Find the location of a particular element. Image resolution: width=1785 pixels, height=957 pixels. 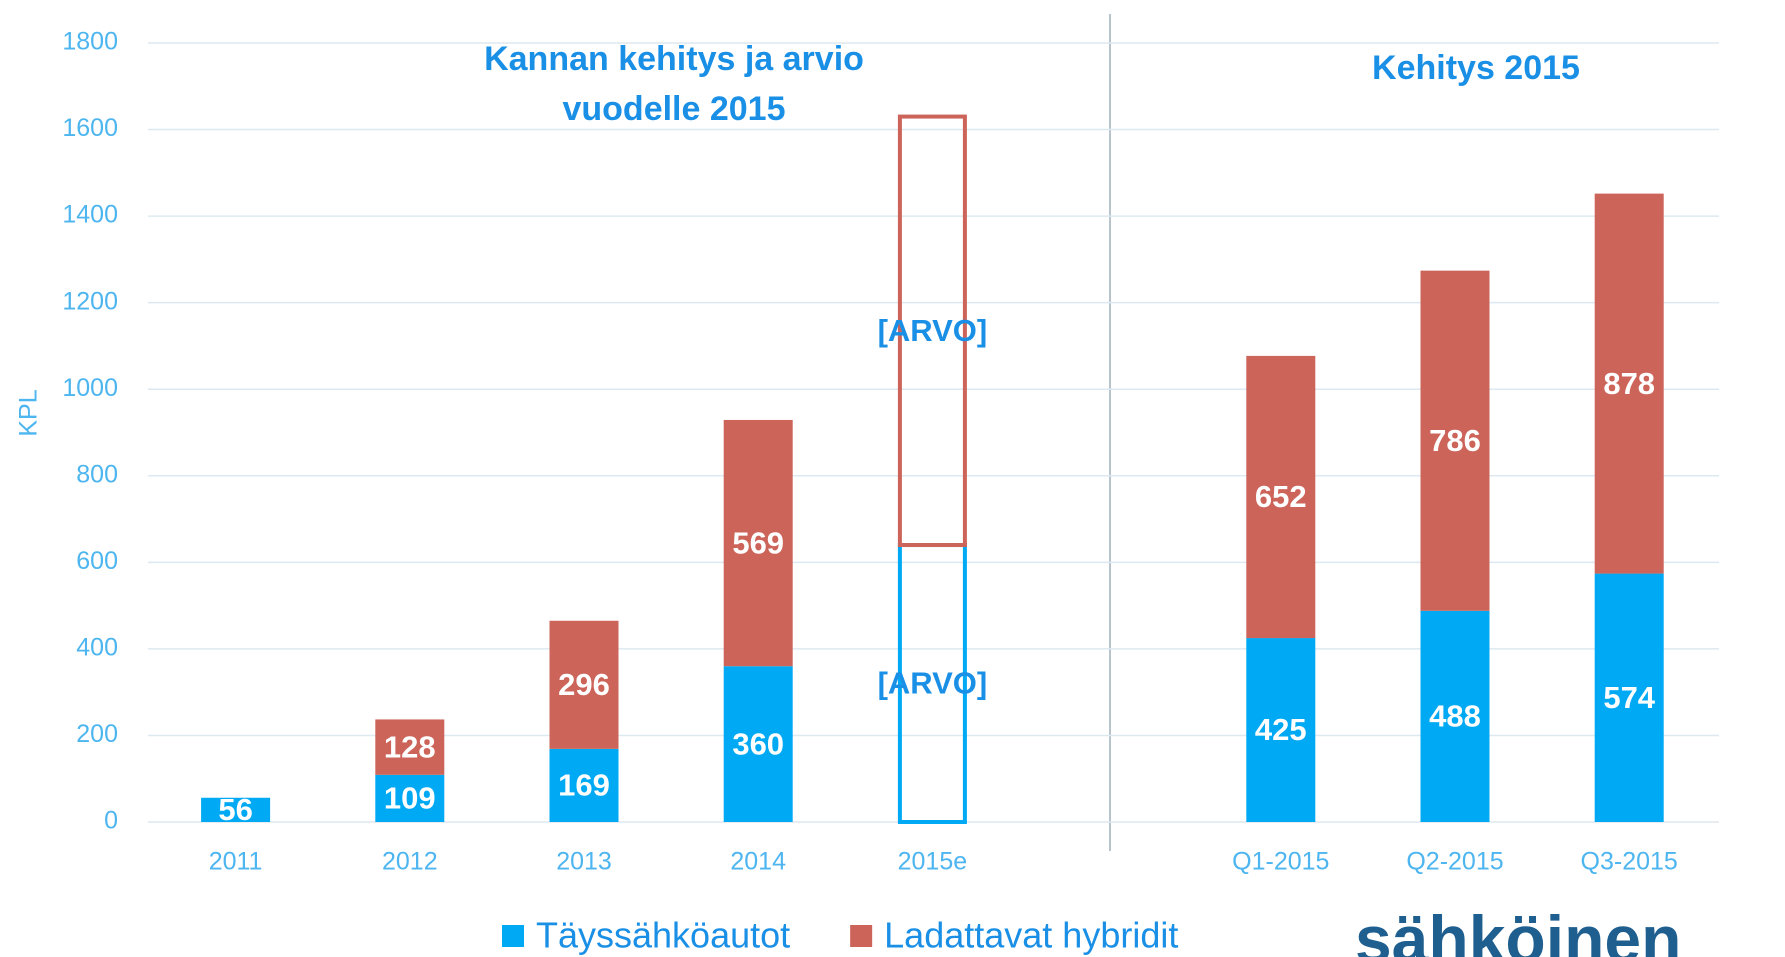

data-label: 296 is located at coordinates (584, 684).